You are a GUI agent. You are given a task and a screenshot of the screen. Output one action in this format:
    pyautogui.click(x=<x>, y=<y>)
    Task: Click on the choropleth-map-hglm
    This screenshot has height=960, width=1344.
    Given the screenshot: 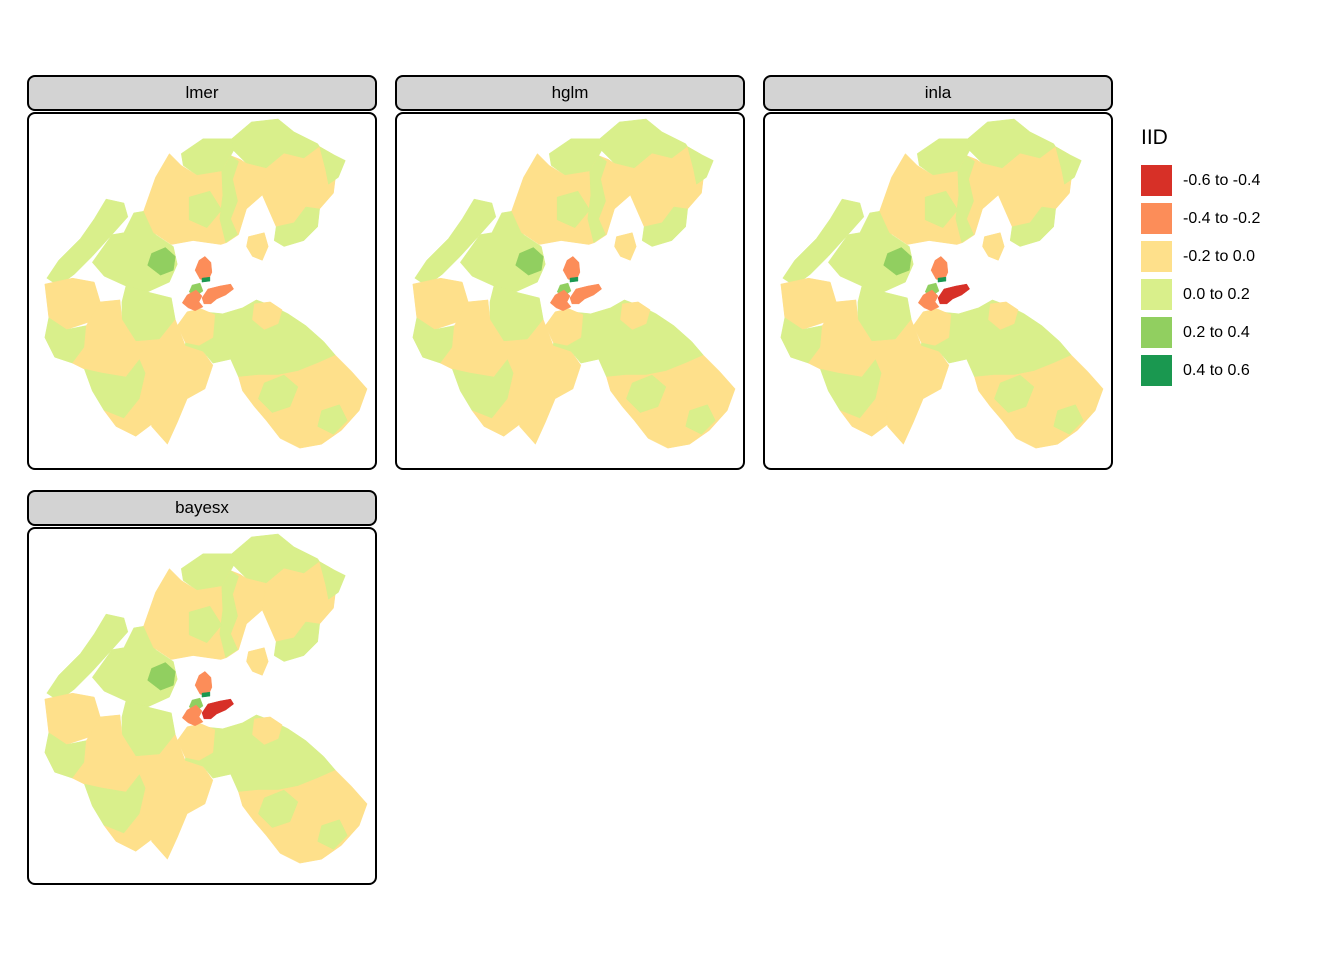 What is the action you would take?
    pyautogui.click(x=574, y=283)
    